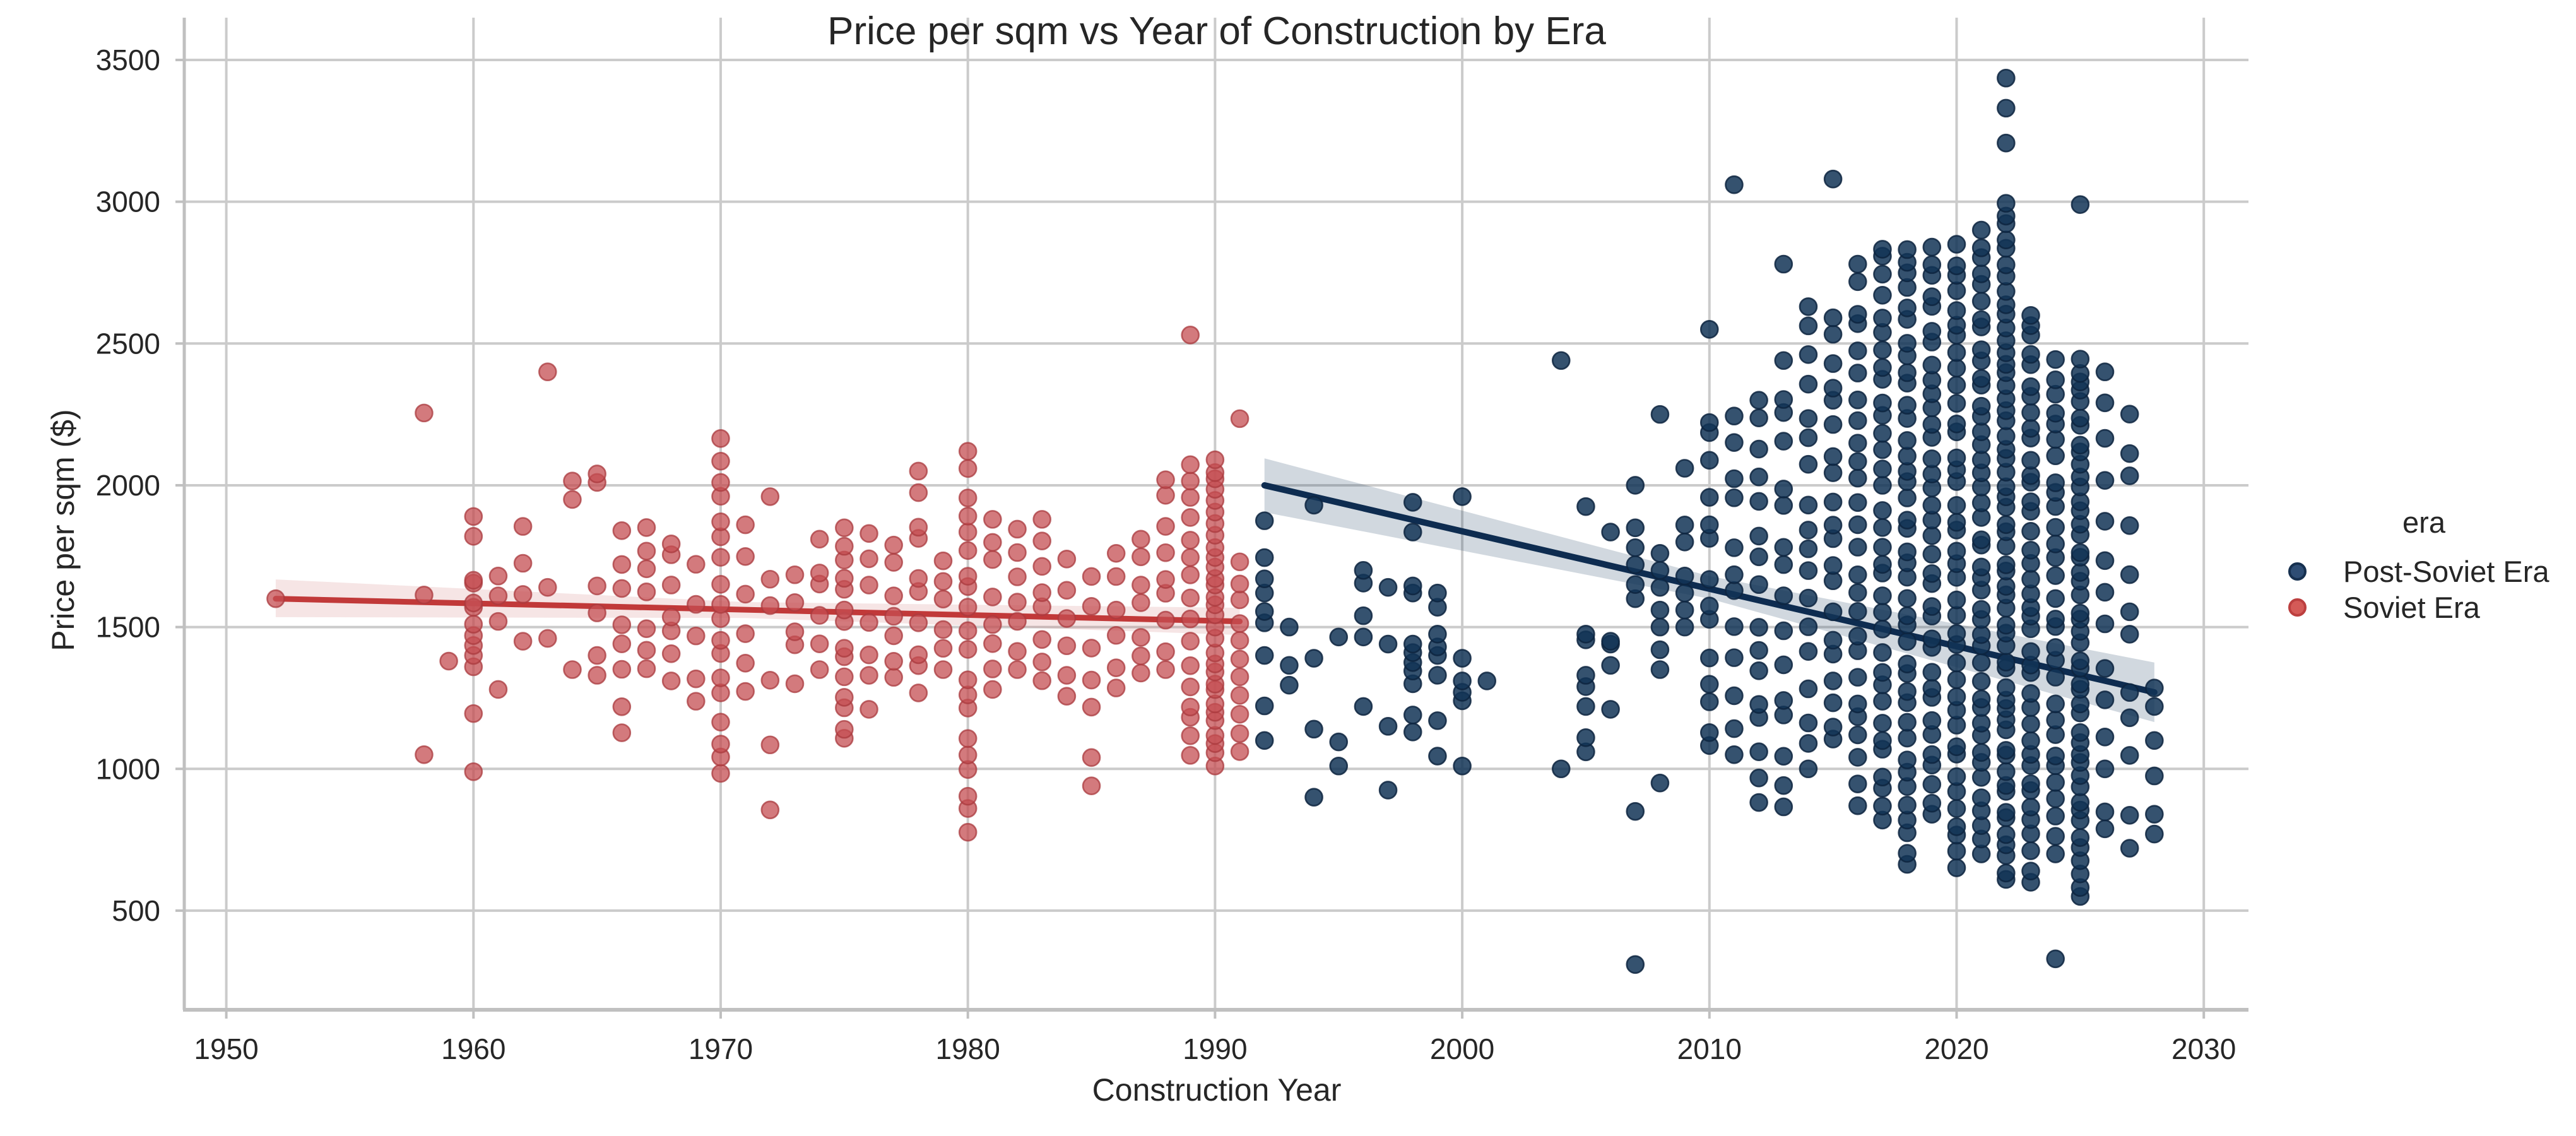  Describe the element at coordinates (128, 202) in the screenshot. I see `y-tick-label: 3000` at that location.